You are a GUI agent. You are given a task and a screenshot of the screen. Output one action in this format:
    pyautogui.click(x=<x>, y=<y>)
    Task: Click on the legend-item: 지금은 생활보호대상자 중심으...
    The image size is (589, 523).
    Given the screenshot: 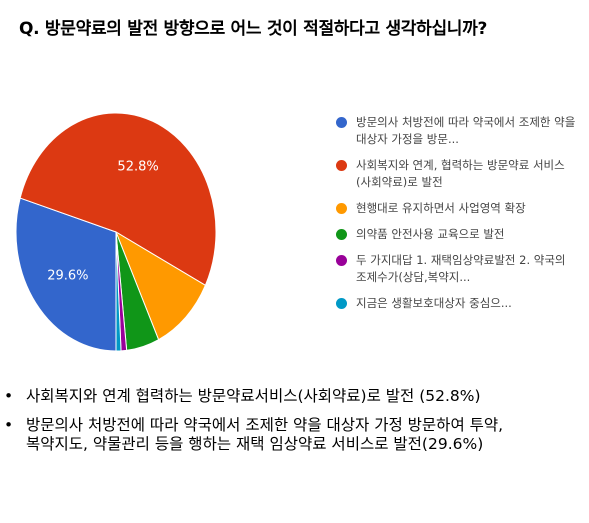 What is the action you would take?
    pyautogui.click(x=456, y=303)
    